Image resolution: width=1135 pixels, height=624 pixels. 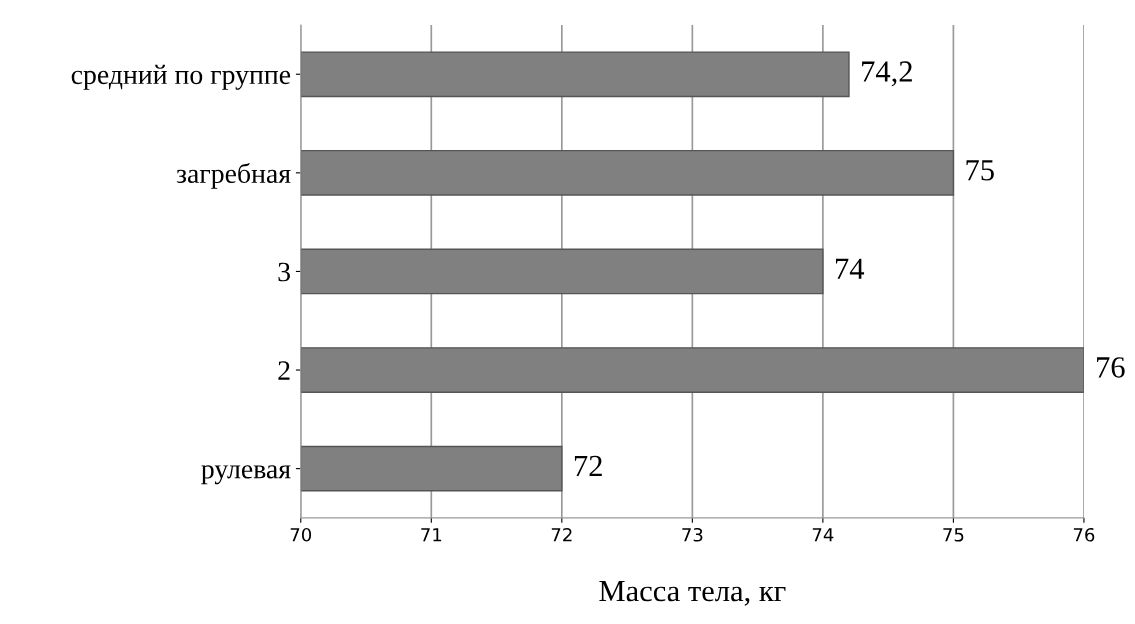 I want to click on x-tick-label: 71, so click(x=431, y=535).